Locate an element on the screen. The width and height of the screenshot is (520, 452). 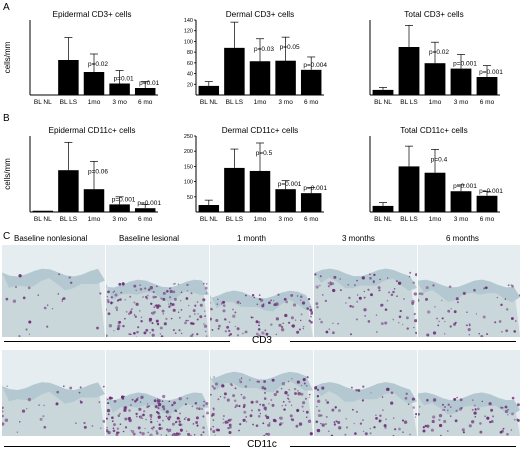
micrograph-cd11c-6-months is located at coordinates (469, 393).